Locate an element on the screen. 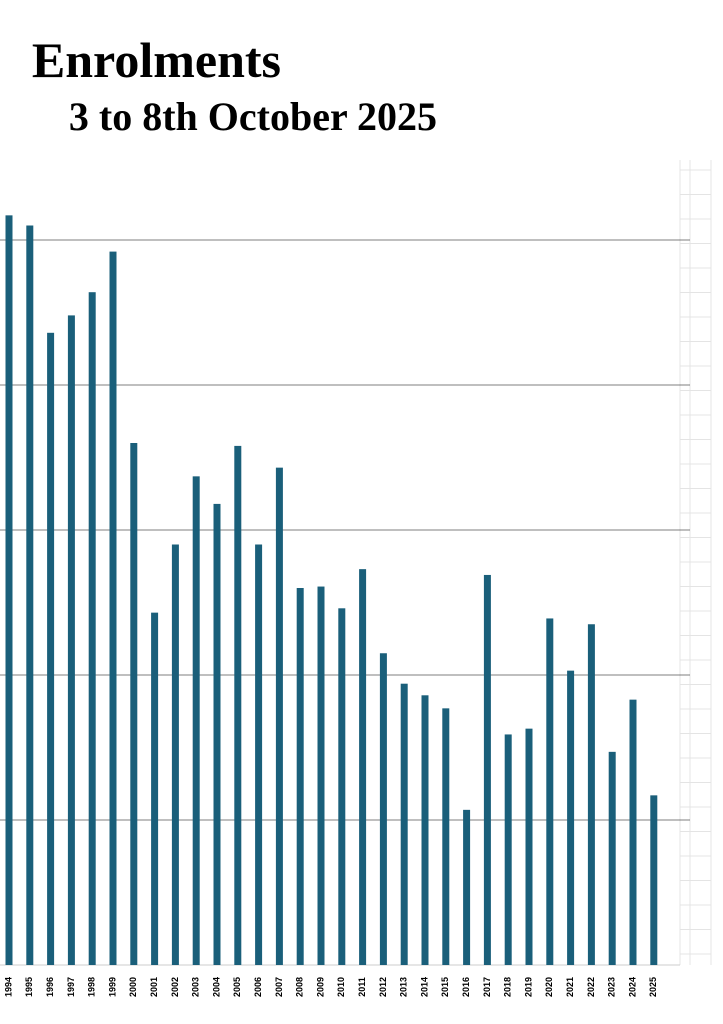 This screenshot has width=723, height=1024. x-tick-label: 2025 is located at coordinates (653, 987).